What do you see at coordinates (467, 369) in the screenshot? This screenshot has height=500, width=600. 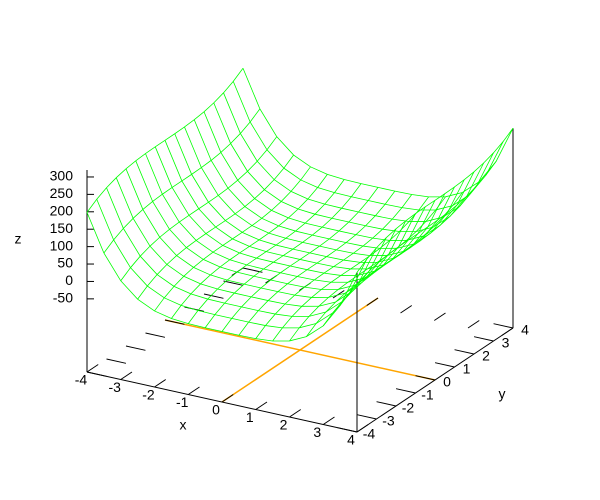 I see `y-tick-label: 1` at bounding box center [467, 369].